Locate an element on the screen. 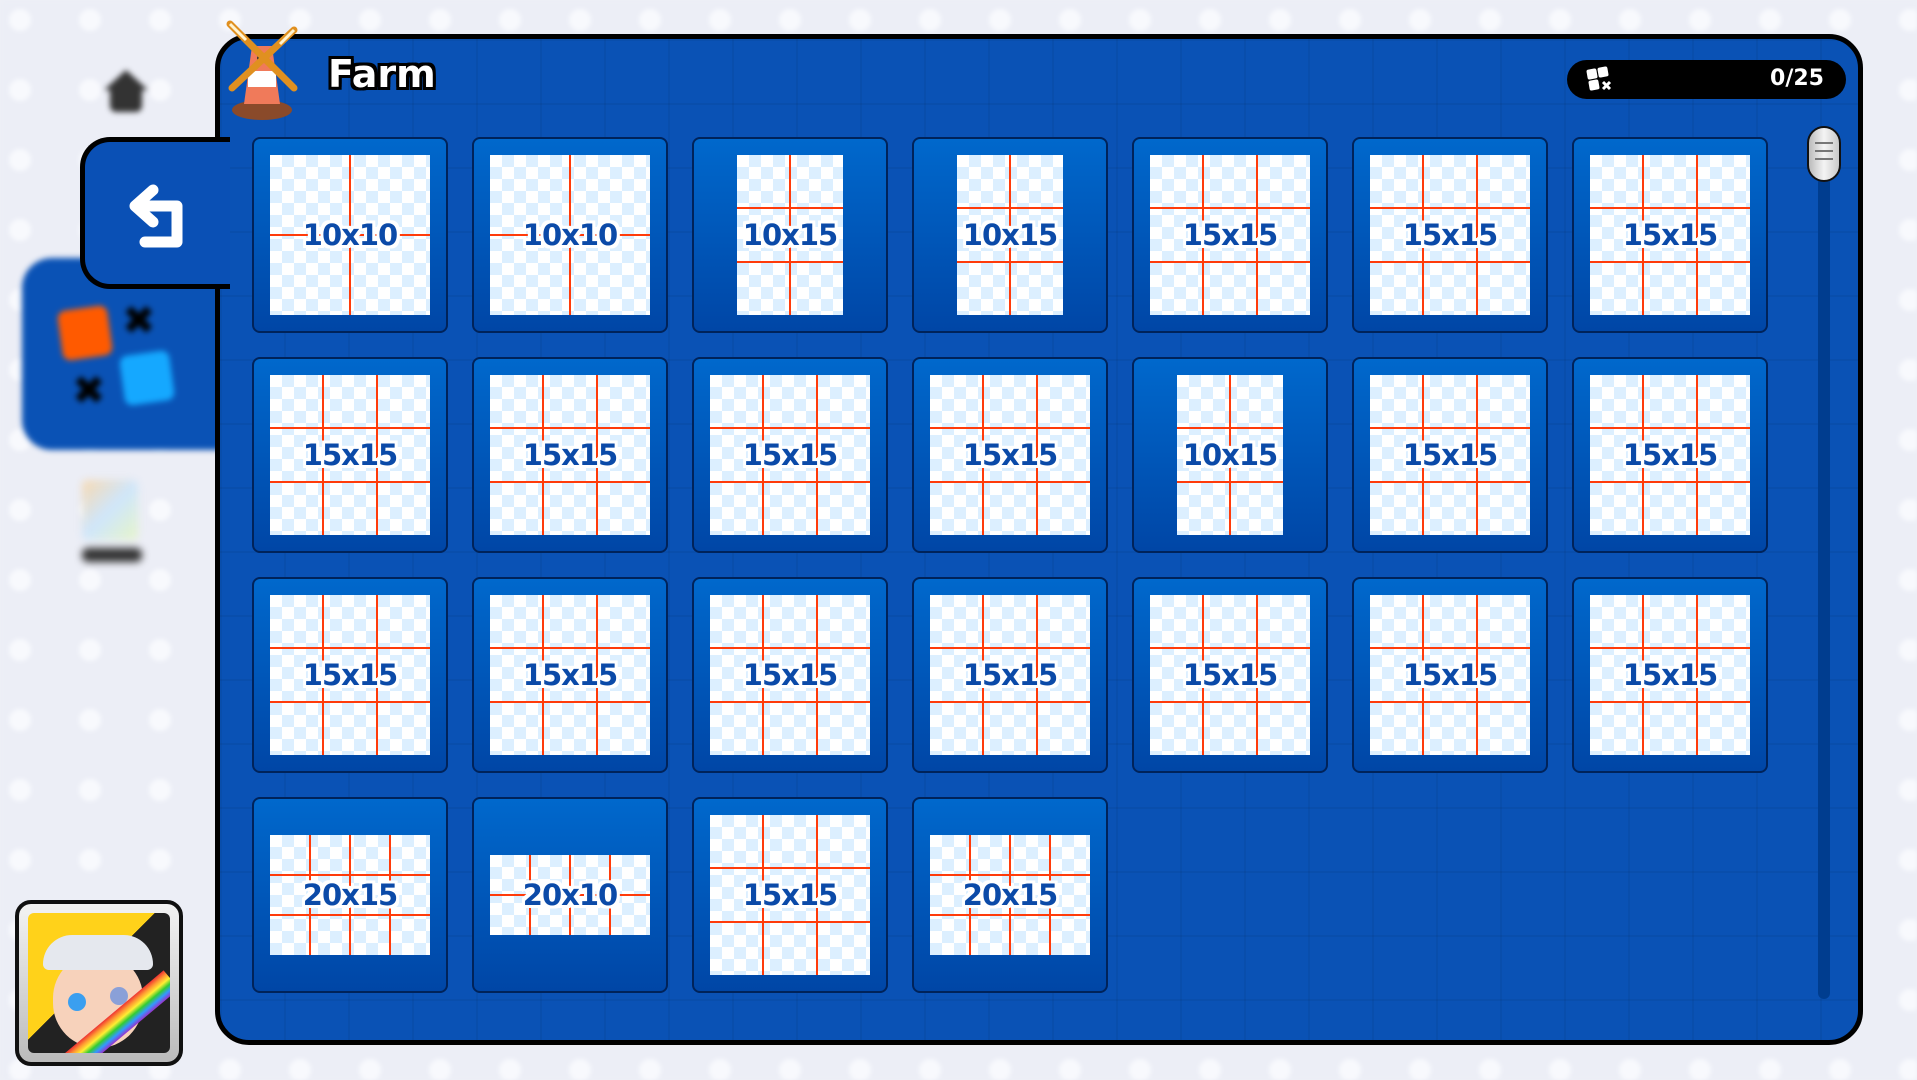 This screenshot has width=1917, height=1080. completion-counter: 0/25 is located at coordinates (1706, 79).